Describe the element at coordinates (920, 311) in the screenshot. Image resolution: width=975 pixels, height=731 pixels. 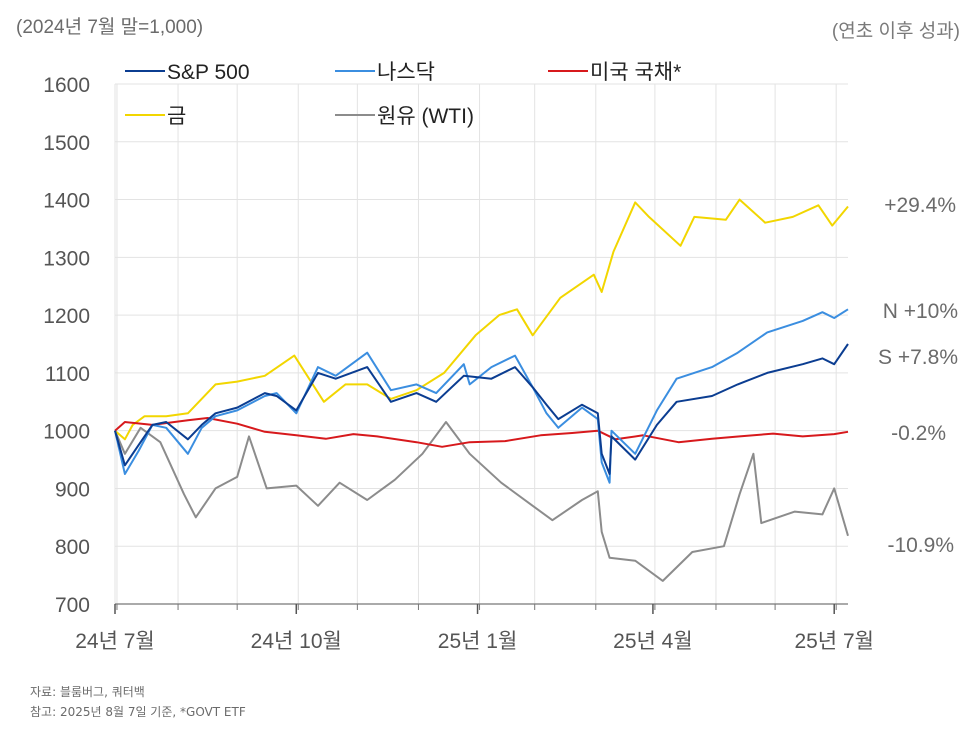
I see `end-label: N +10%` at that location.